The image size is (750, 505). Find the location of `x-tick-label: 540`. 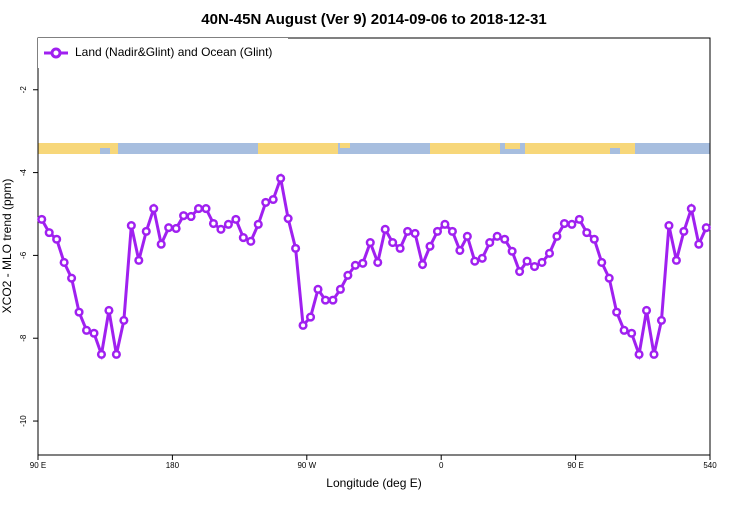

x-tick-label: 540 is located at coordinates (710, 465).